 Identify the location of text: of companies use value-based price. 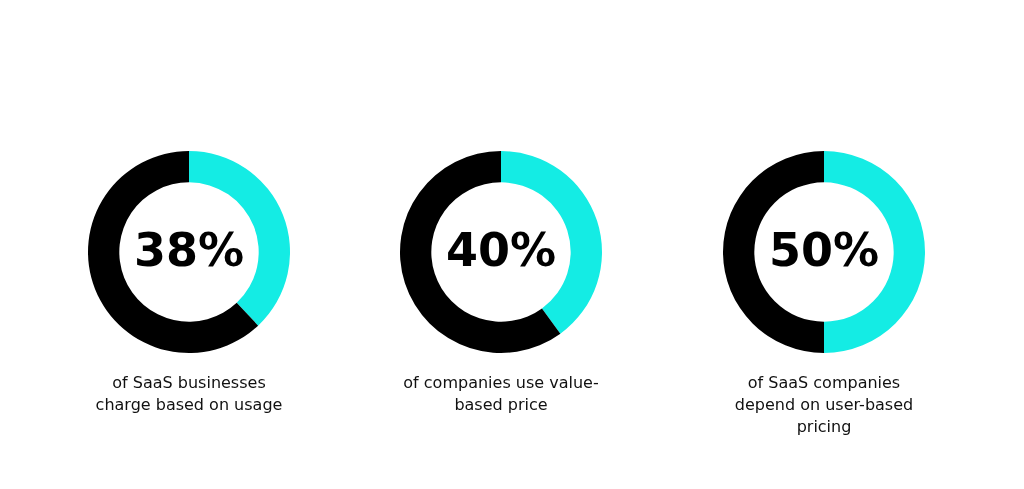
(501, 394).